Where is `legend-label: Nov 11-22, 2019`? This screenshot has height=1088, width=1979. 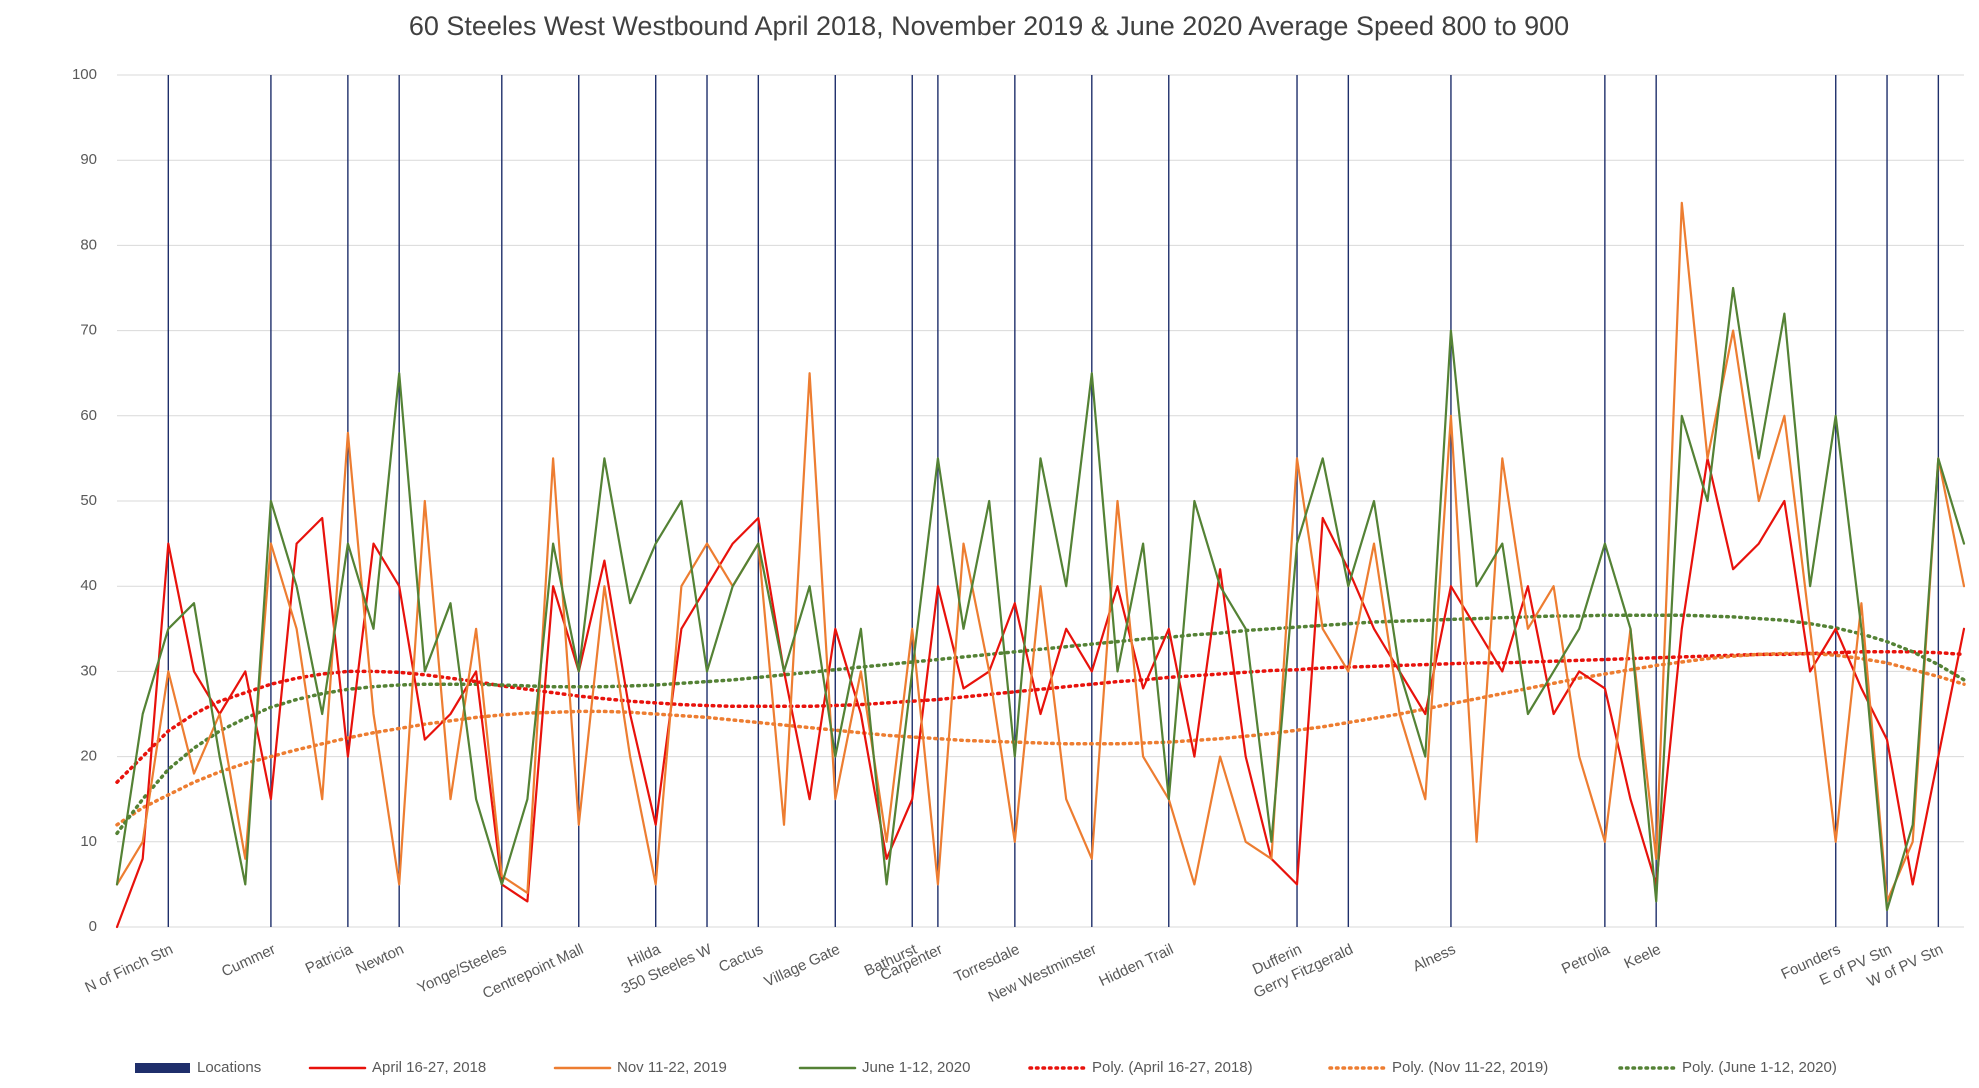 legend-label: Nov 11-22, 2019 is located at coordinates (672, 1067).